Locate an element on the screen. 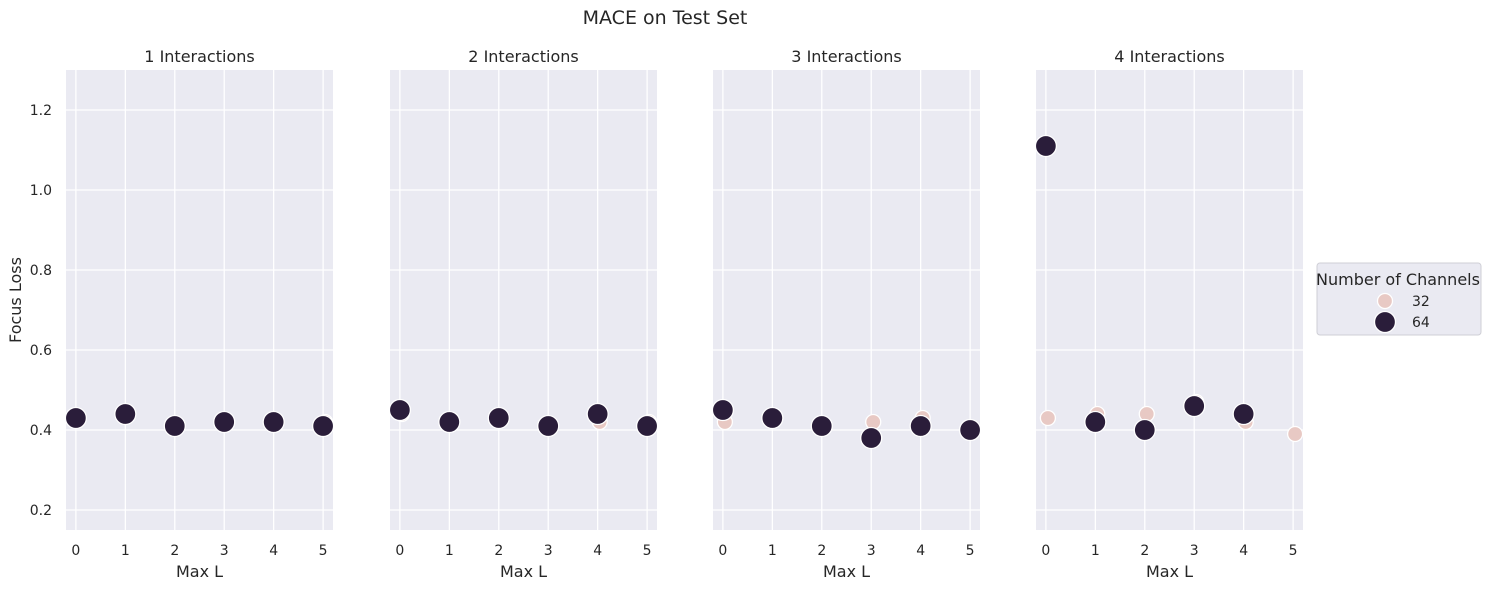  y-tick-label: 1.2 is located at coordinates (41, 111).